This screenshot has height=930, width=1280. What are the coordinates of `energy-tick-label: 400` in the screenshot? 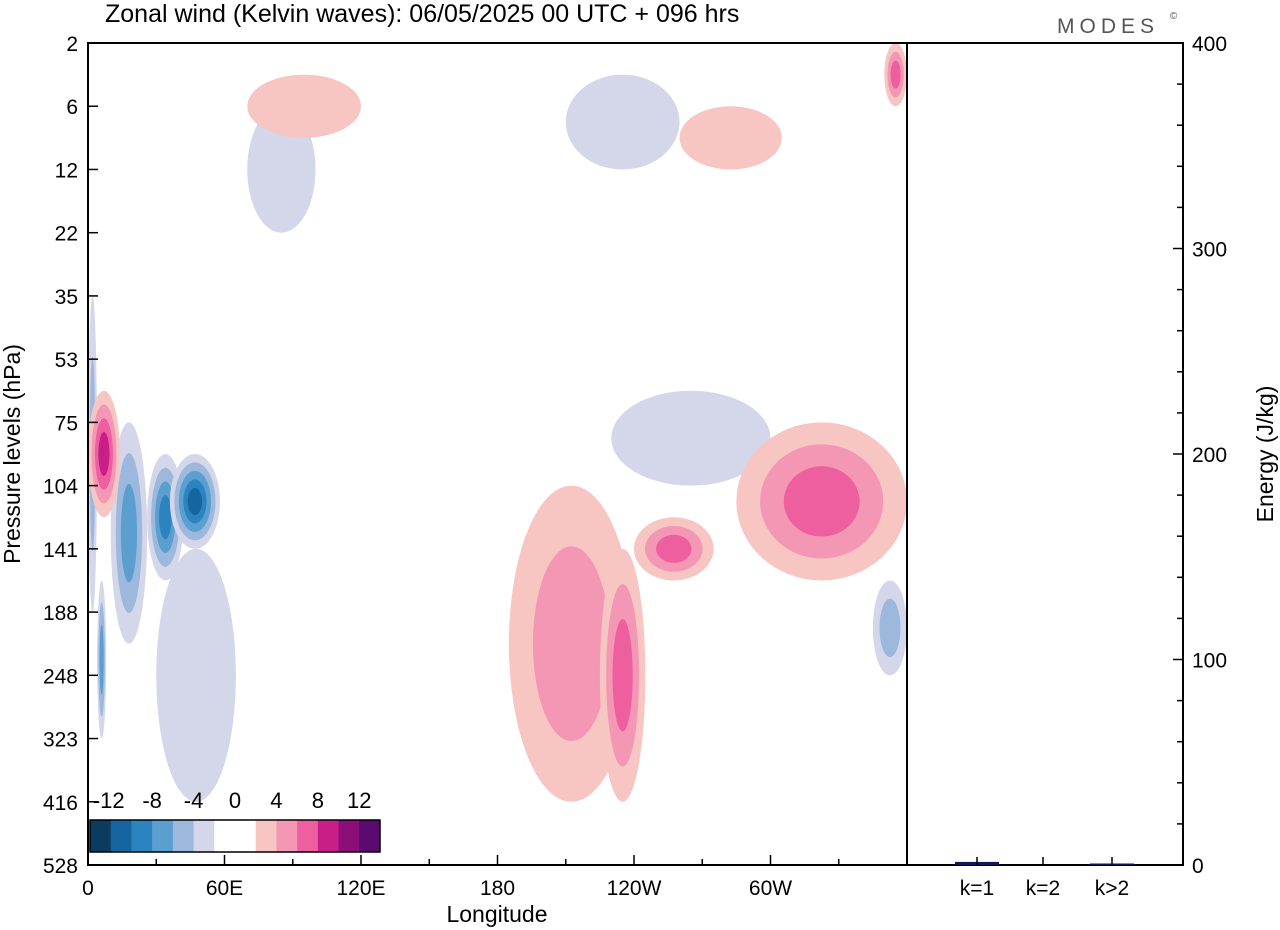 It's located at (1209, 44).